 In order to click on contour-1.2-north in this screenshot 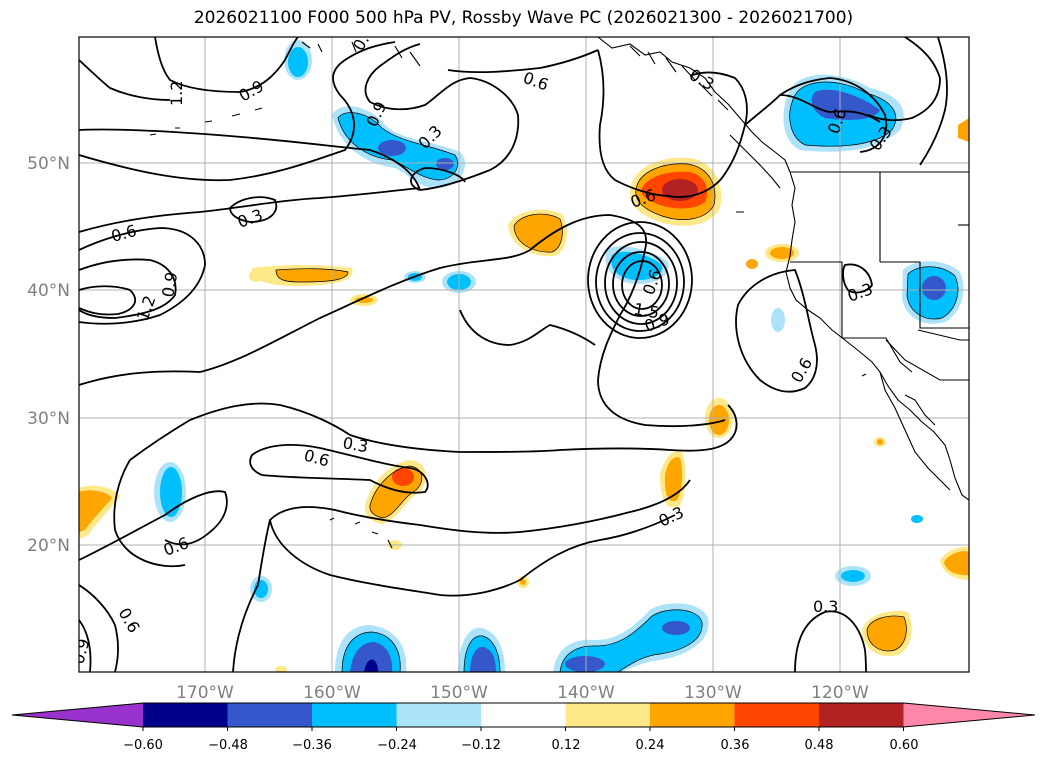, I will do `click(226, 65)`.